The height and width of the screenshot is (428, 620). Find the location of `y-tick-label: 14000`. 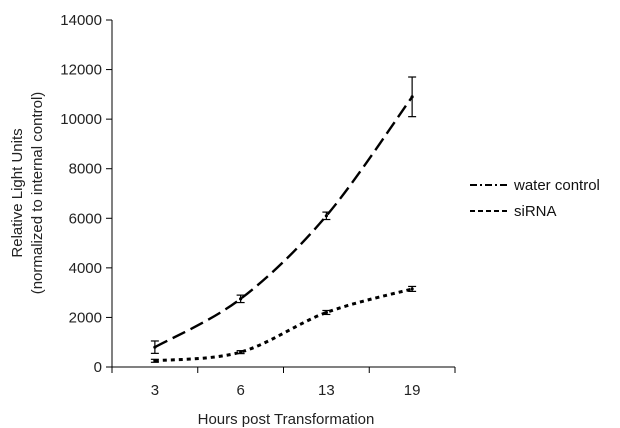

y-tick-label: 14000 is located at coordinates (81, 20).